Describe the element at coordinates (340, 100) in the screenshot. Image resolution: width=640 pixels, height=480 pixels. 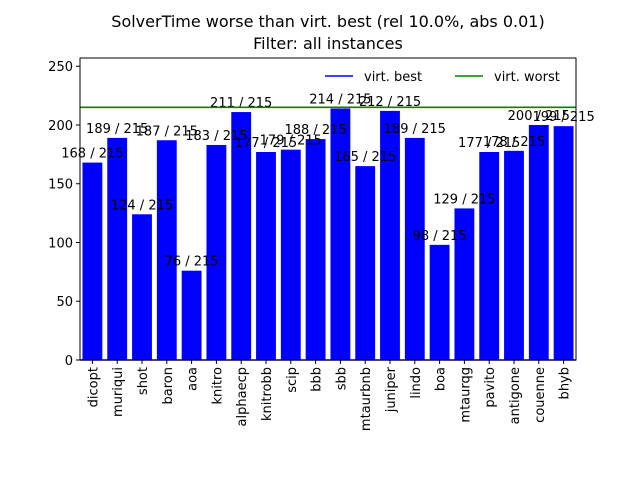
I see `bar-label-sbb: 214 / 215` at that location.